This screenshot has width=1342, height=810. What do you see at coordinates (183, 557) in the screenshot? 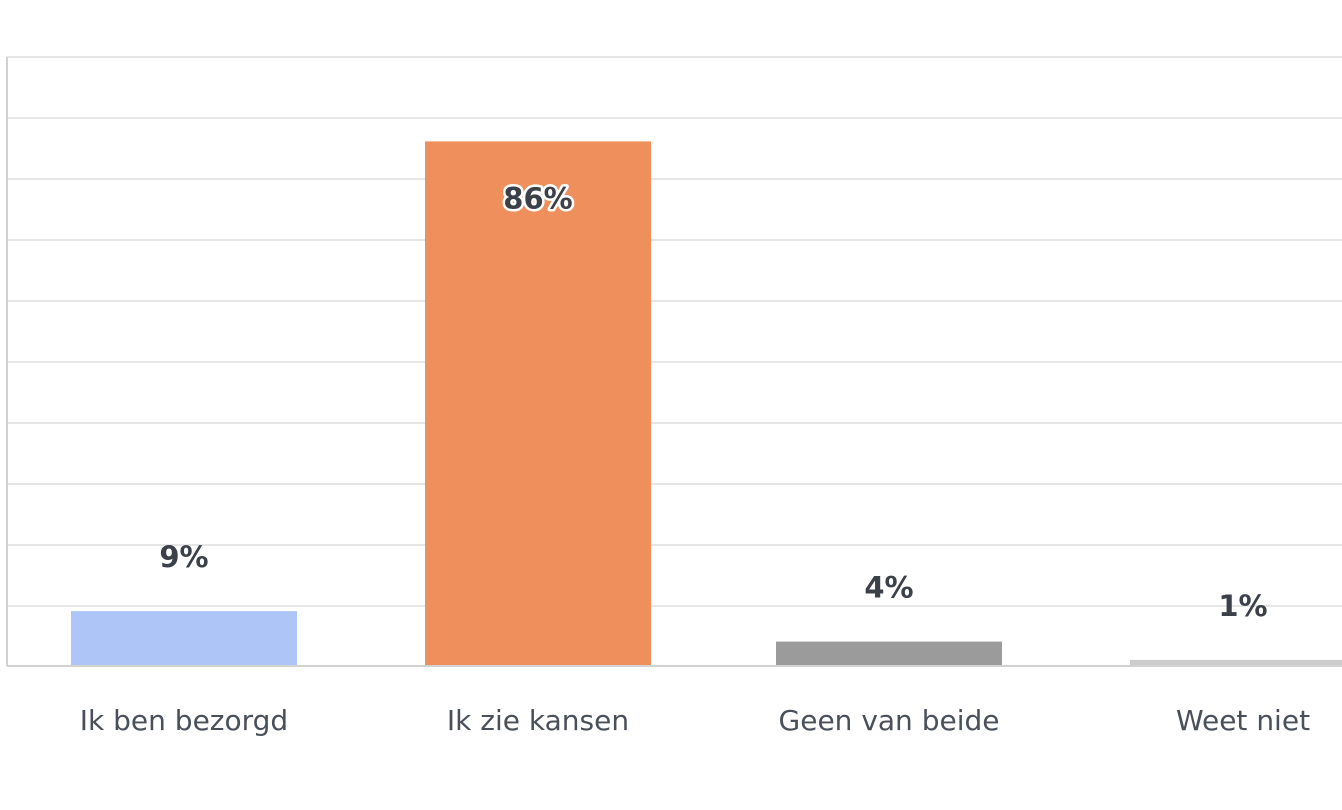
I see `value-label: 9%` at bounding box center [183, 557].